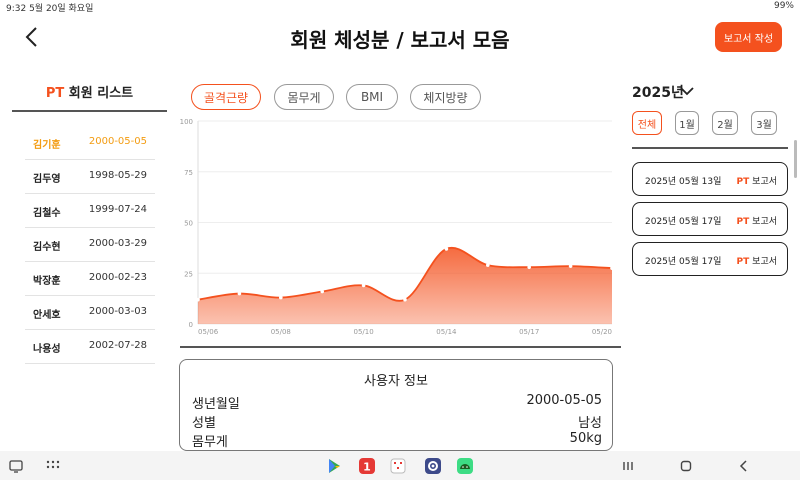  What do you see at coordinates (304, 97) in the screenshot?
I see `tab-weight: 몸무게` at bounding box center [304, 97].